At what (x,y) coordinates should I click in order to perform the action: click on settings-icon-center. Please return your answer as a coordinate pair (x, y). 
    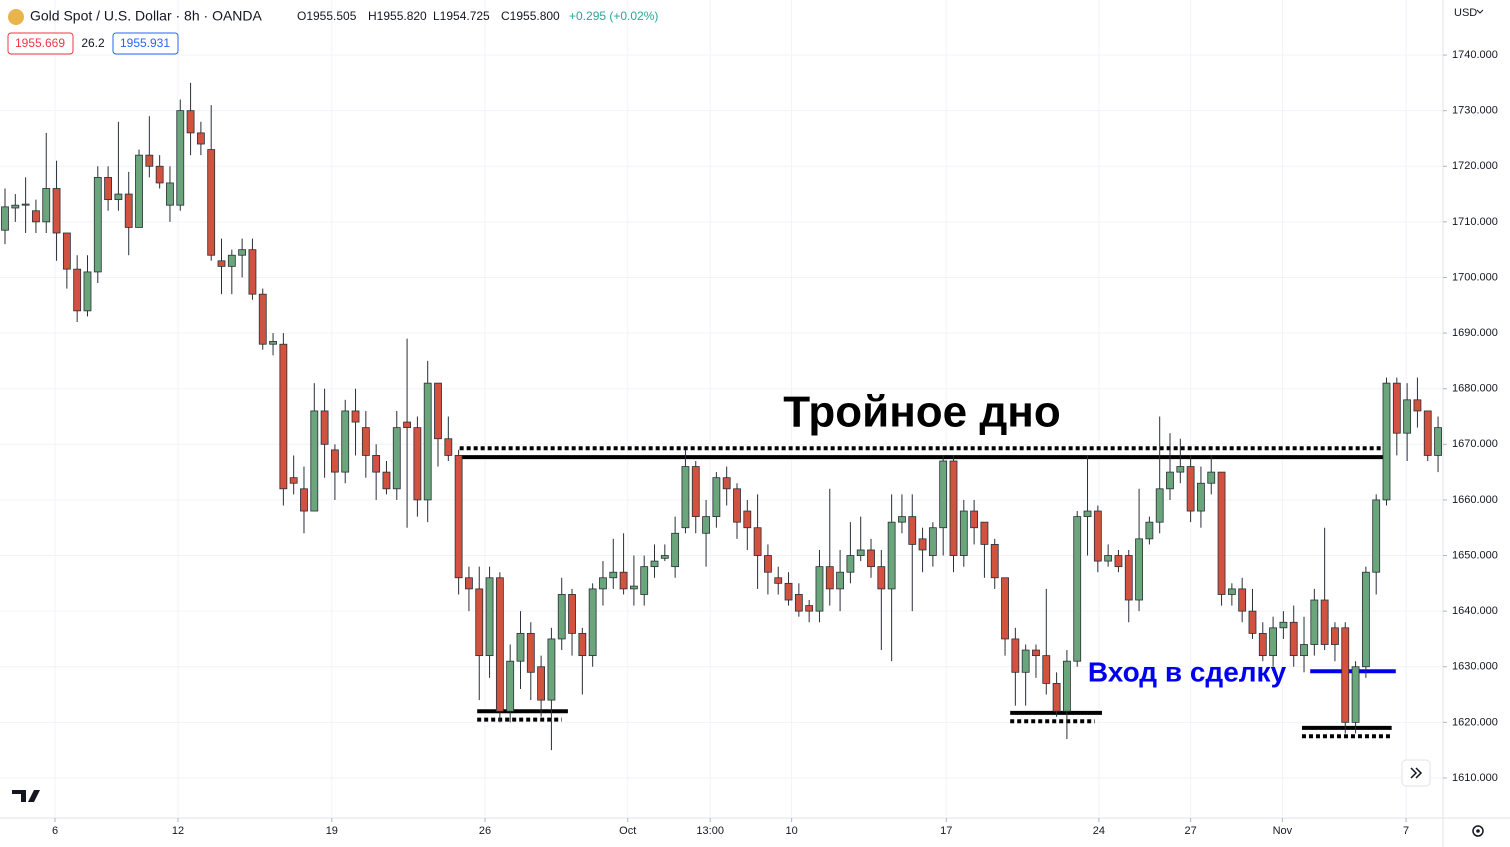
    Looking at the image, I should click on (1478, 831).